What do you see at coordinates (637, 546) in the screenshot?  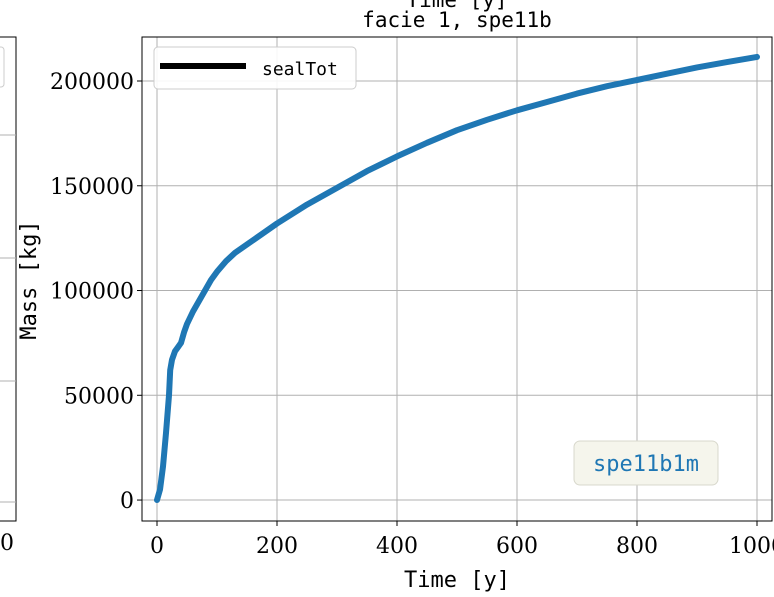 I see `x-tick-label: 800` at bounding box center [637, 546].